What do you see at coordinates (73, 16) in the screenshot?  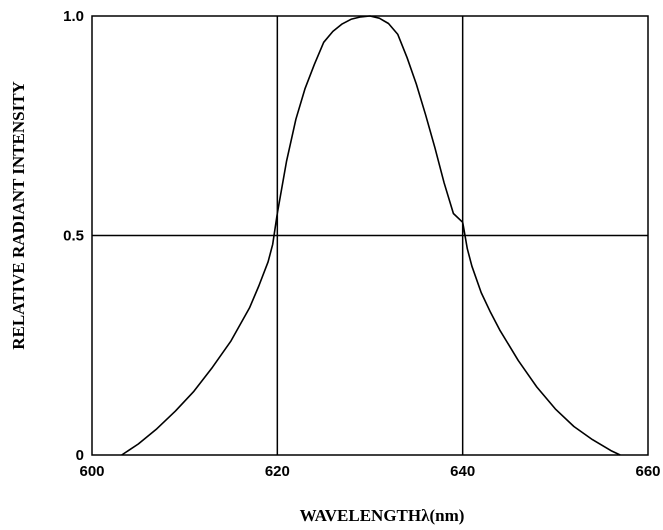 I see `y-tick-label: 1.0` at bounding box center [73, 16].